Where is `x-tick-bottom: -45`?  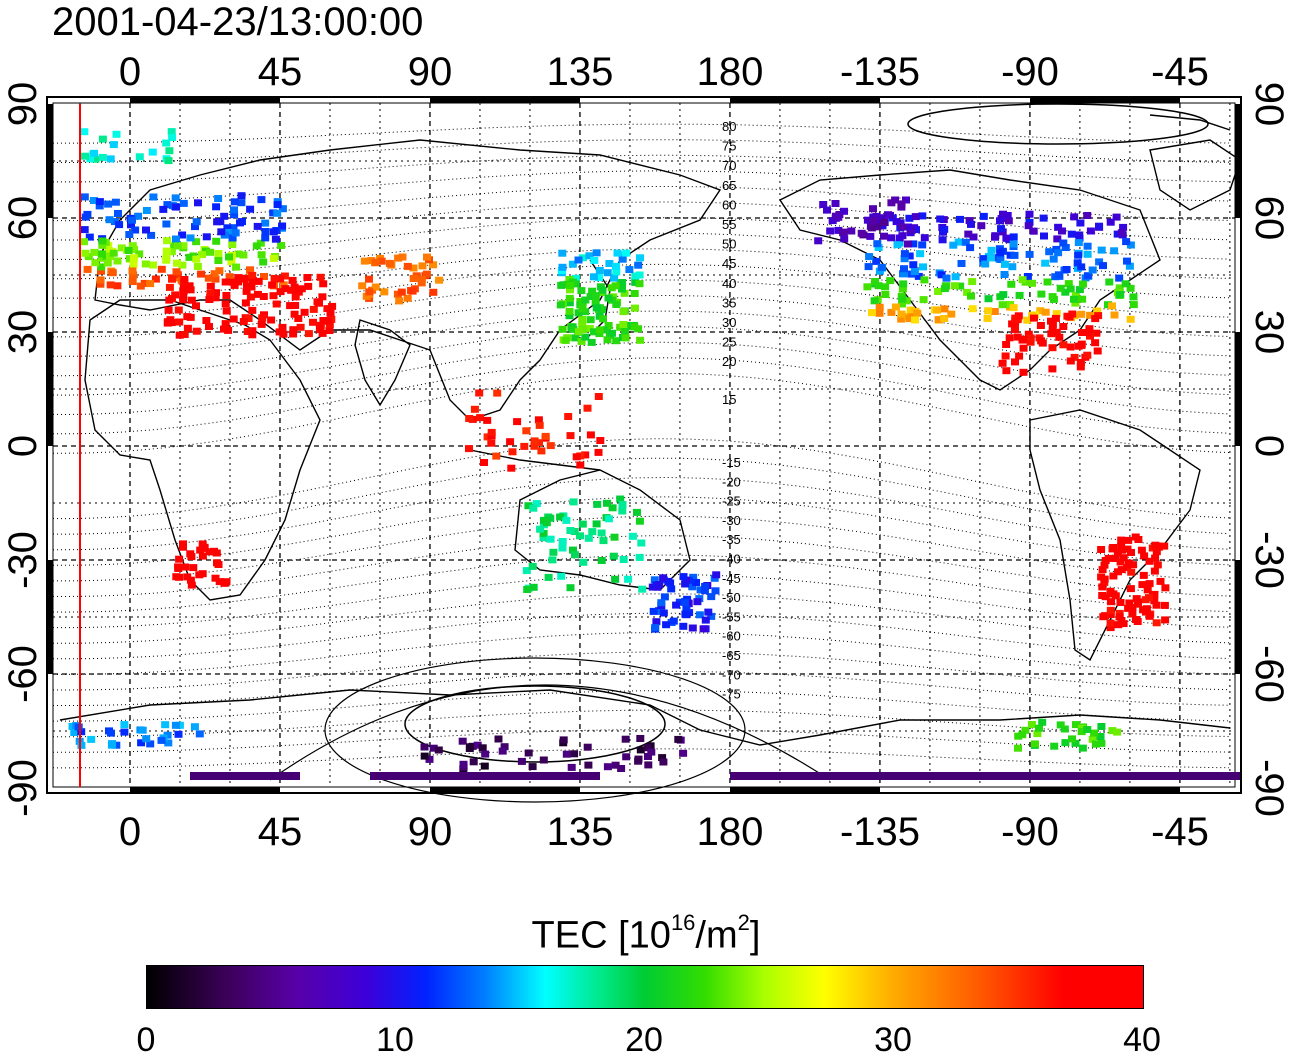
x-tick-bottom: -45 is located at coordinates (1180, 832).